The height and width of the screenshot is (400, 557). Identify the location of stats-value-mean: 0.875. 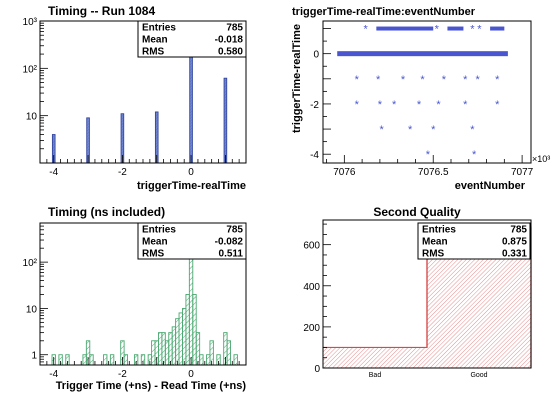
(514, 242).